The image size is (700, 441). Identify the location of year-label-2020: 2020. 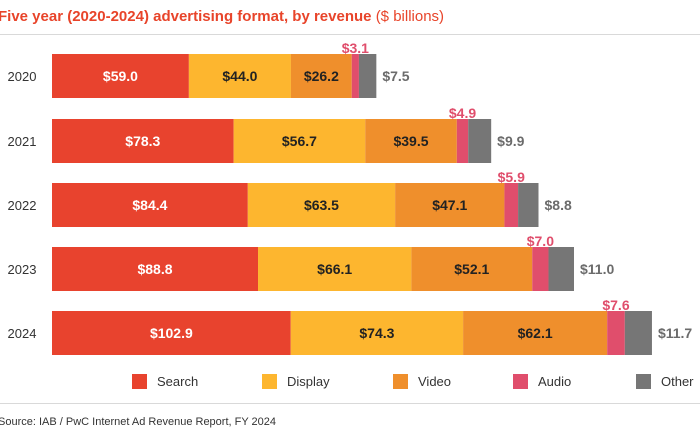
(22, 76).